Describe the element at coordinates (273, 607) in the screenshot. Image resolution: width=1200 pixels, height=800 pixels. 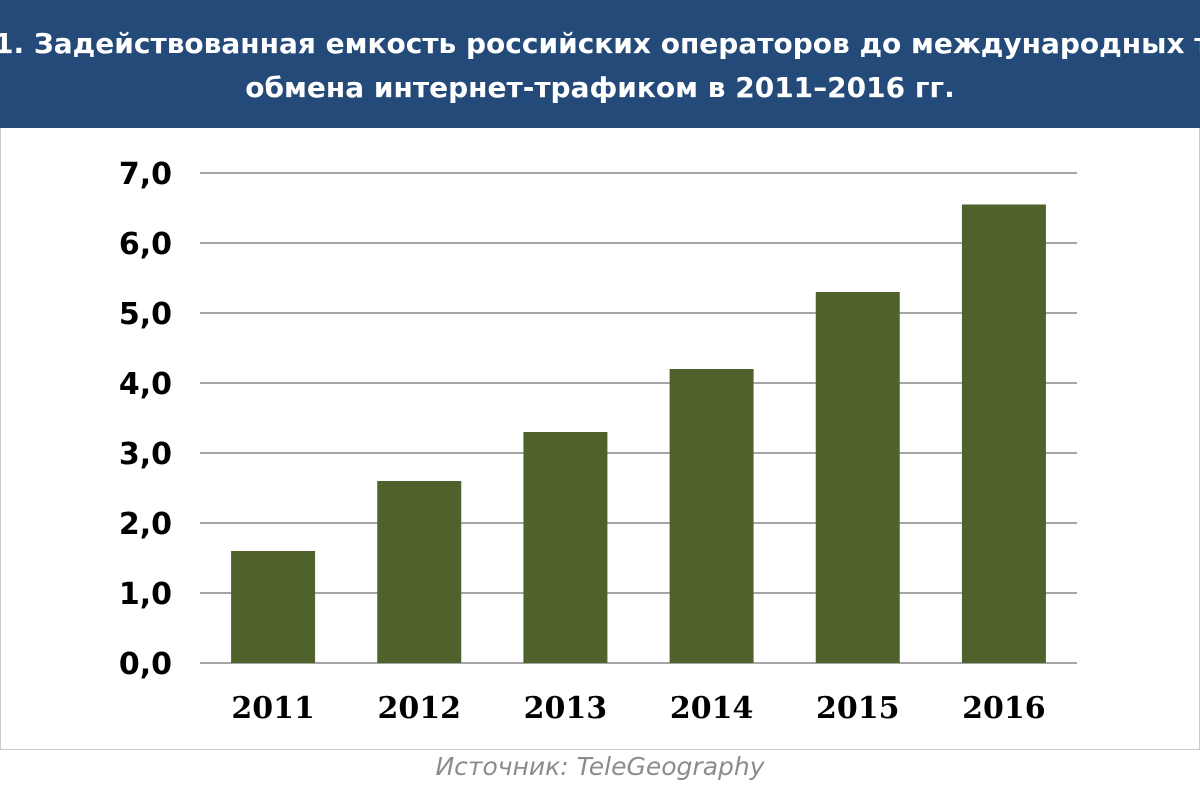
I see `bar-2011` at that location.